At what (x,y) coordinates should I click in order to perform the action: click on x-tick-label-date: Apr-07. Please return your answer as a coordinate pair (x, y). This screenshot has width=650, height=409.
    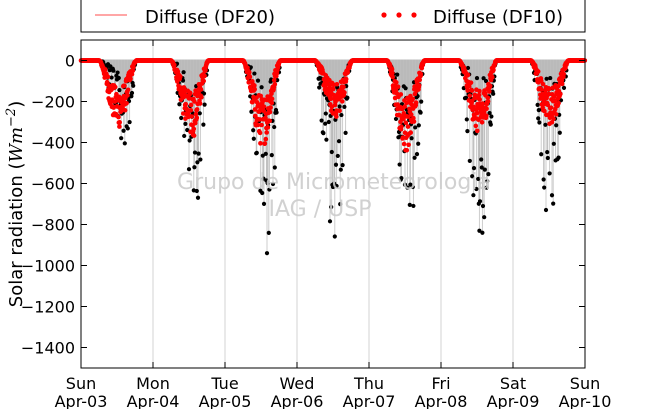
    Looking at the image, I should click on (369, 400).